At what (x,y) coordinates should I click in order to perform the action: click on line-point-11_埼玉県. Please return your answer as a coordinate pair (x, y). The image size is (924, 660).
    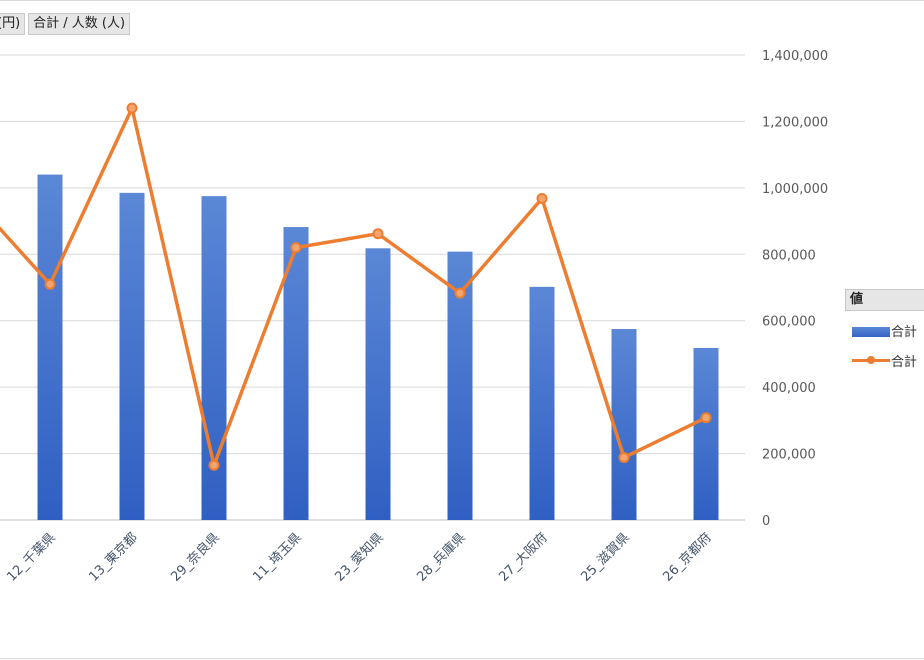
    Looking at the image, I should click on (296, 248).